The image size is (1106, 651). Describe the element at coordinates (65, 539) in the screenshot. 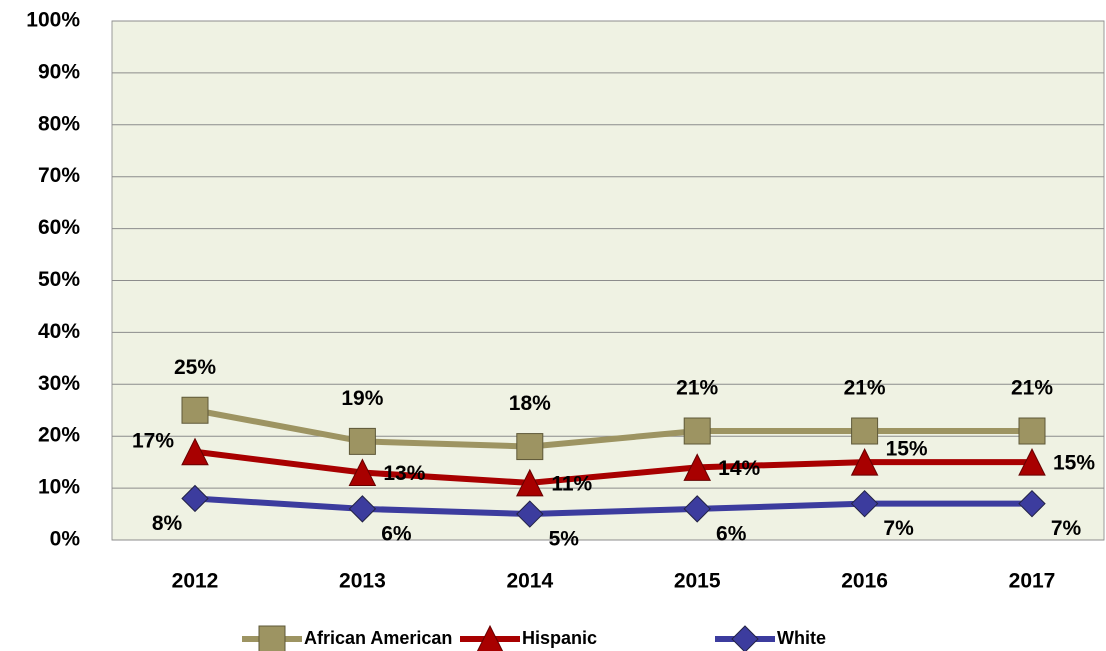

I see `y-tick-label: 0%` at that location.